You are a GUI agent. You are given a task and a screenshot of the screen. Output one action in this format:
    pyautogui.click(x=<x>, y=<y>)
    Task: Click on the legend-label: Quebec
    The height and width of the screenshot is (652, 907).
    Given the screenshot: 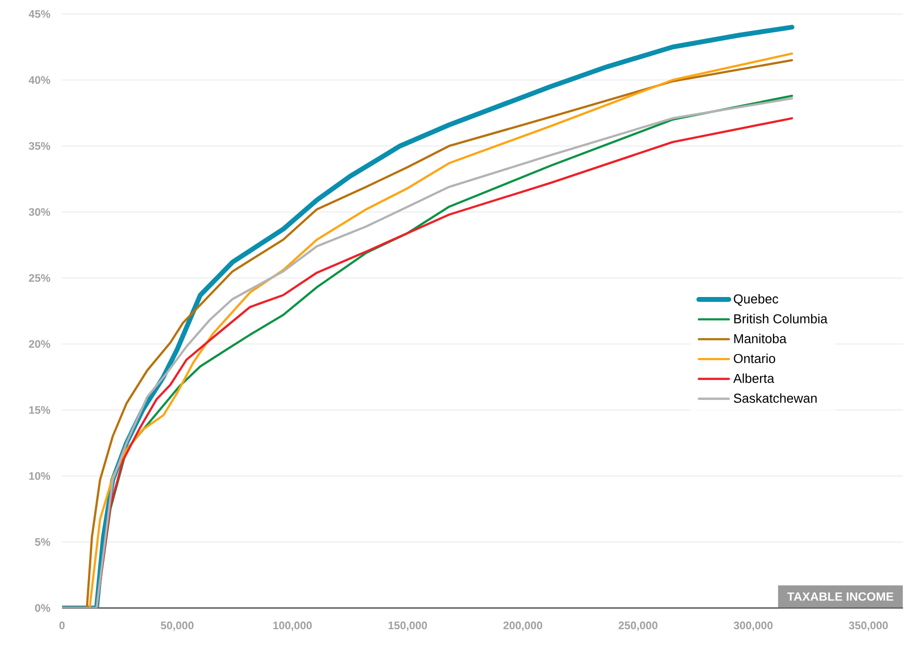 What is the action you would take?
    pyautogui.click(x=756, y=300)
    